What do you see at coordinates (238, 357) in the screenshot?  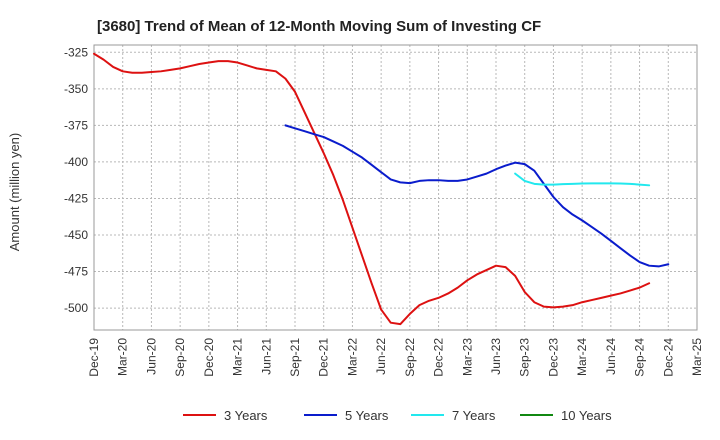 I see `x-tick-label: Mar-21` at bounding box center [238, 357].